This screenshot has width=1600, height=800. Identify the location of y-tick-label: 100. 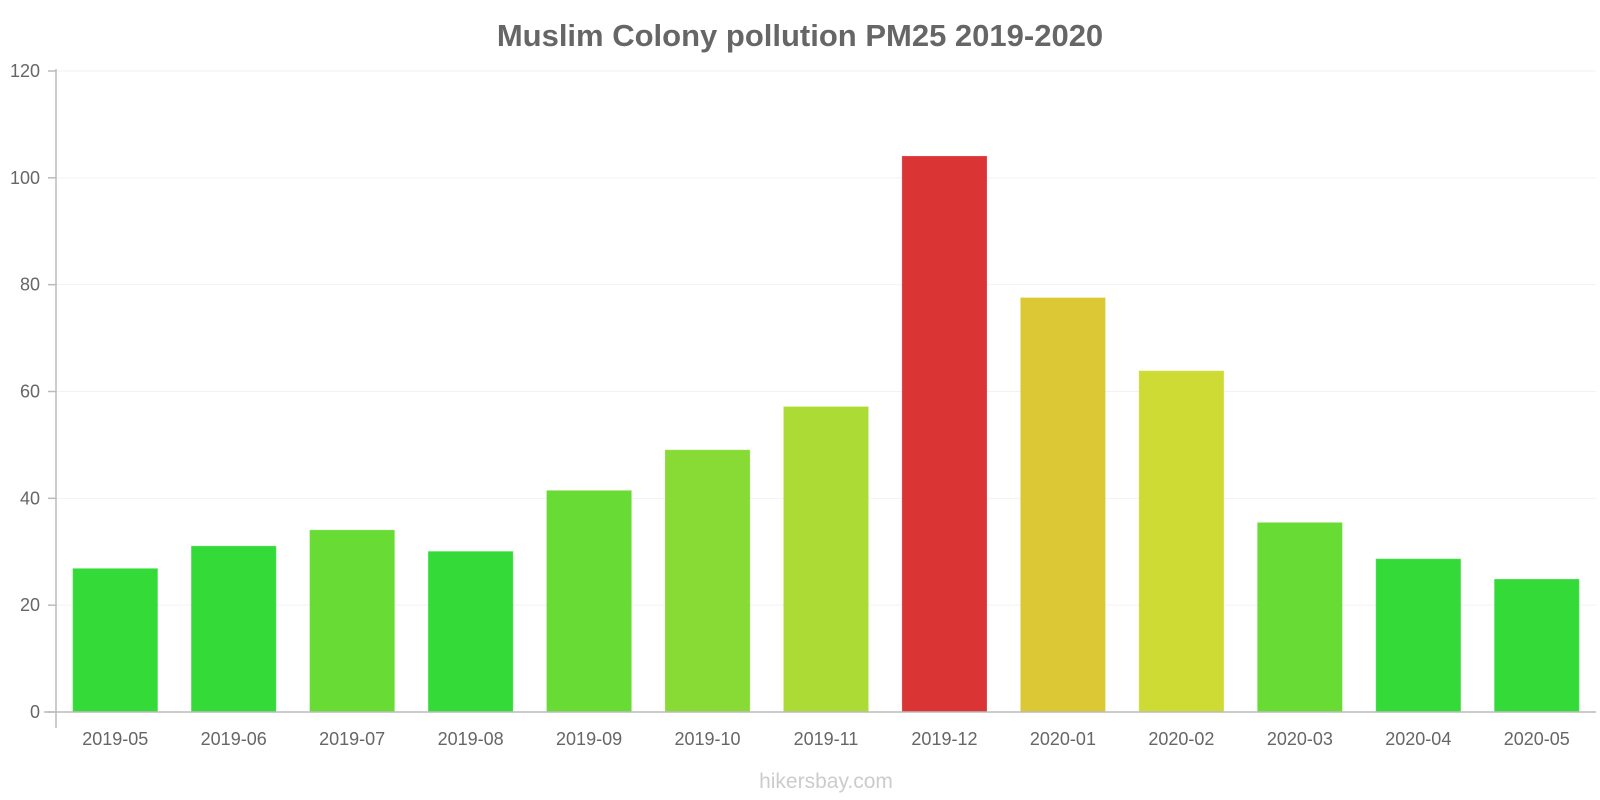
(25, 178).